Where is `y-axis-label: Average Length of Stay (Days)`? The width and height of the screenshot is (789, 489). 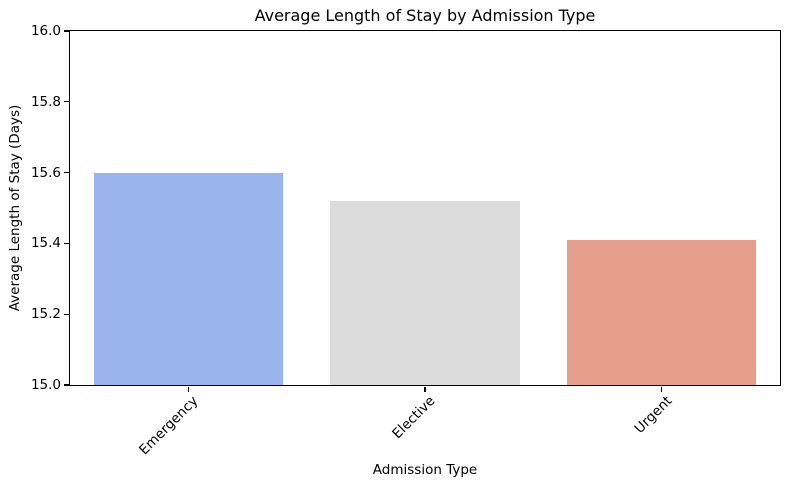
y-axis-label: Average Length of Stay (Days) is located at coordinates (15, 208).